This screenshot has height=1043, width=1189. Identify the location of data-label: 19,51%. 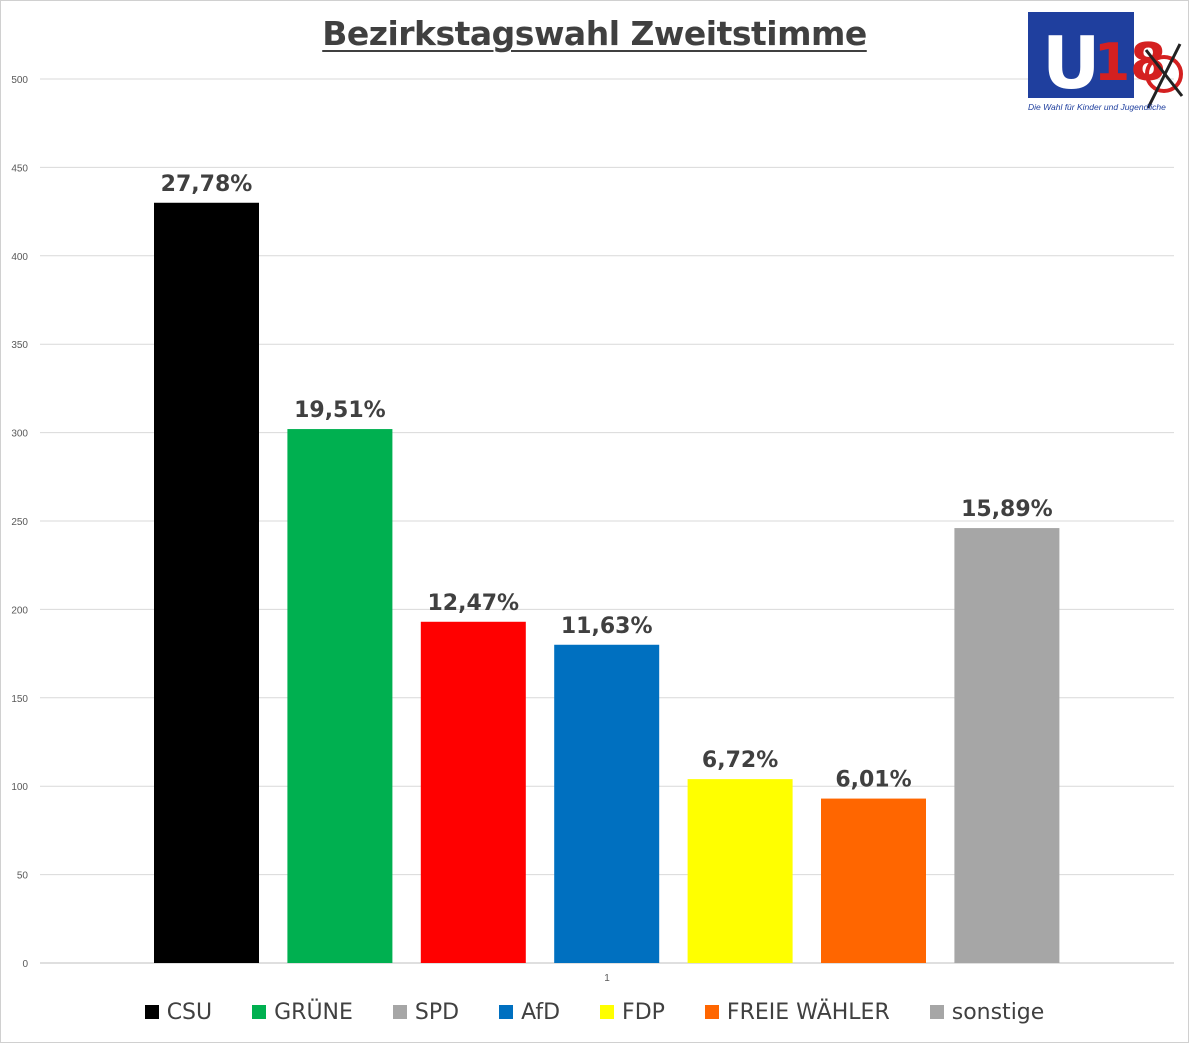
(340, 410).